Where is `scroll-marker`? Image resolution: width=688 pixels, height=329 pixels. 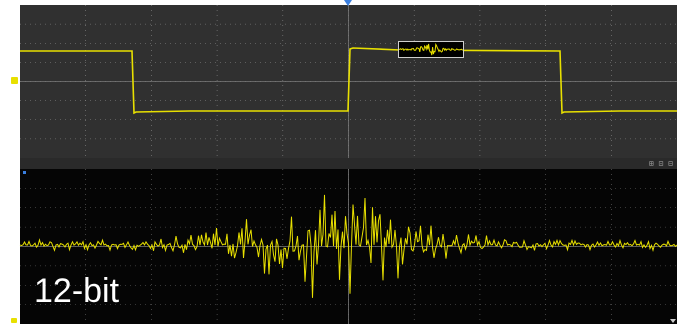 scroll-marker is located at coordinates (673, 321).